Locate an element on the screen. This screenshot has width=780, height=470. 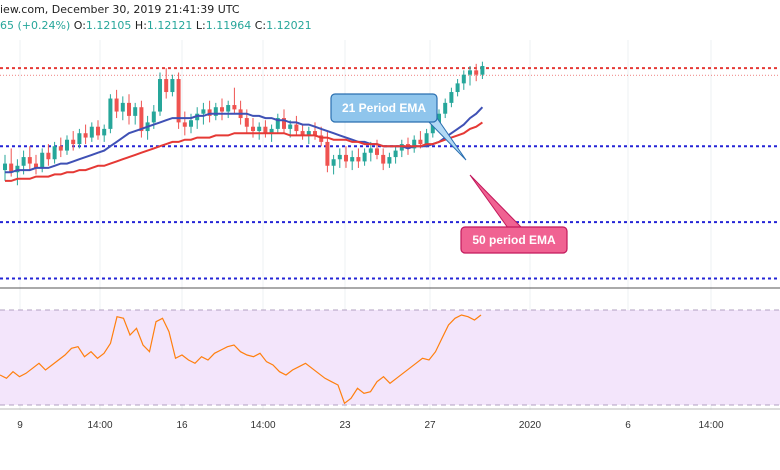
close-label: C: is located at coordinates (260, 25).